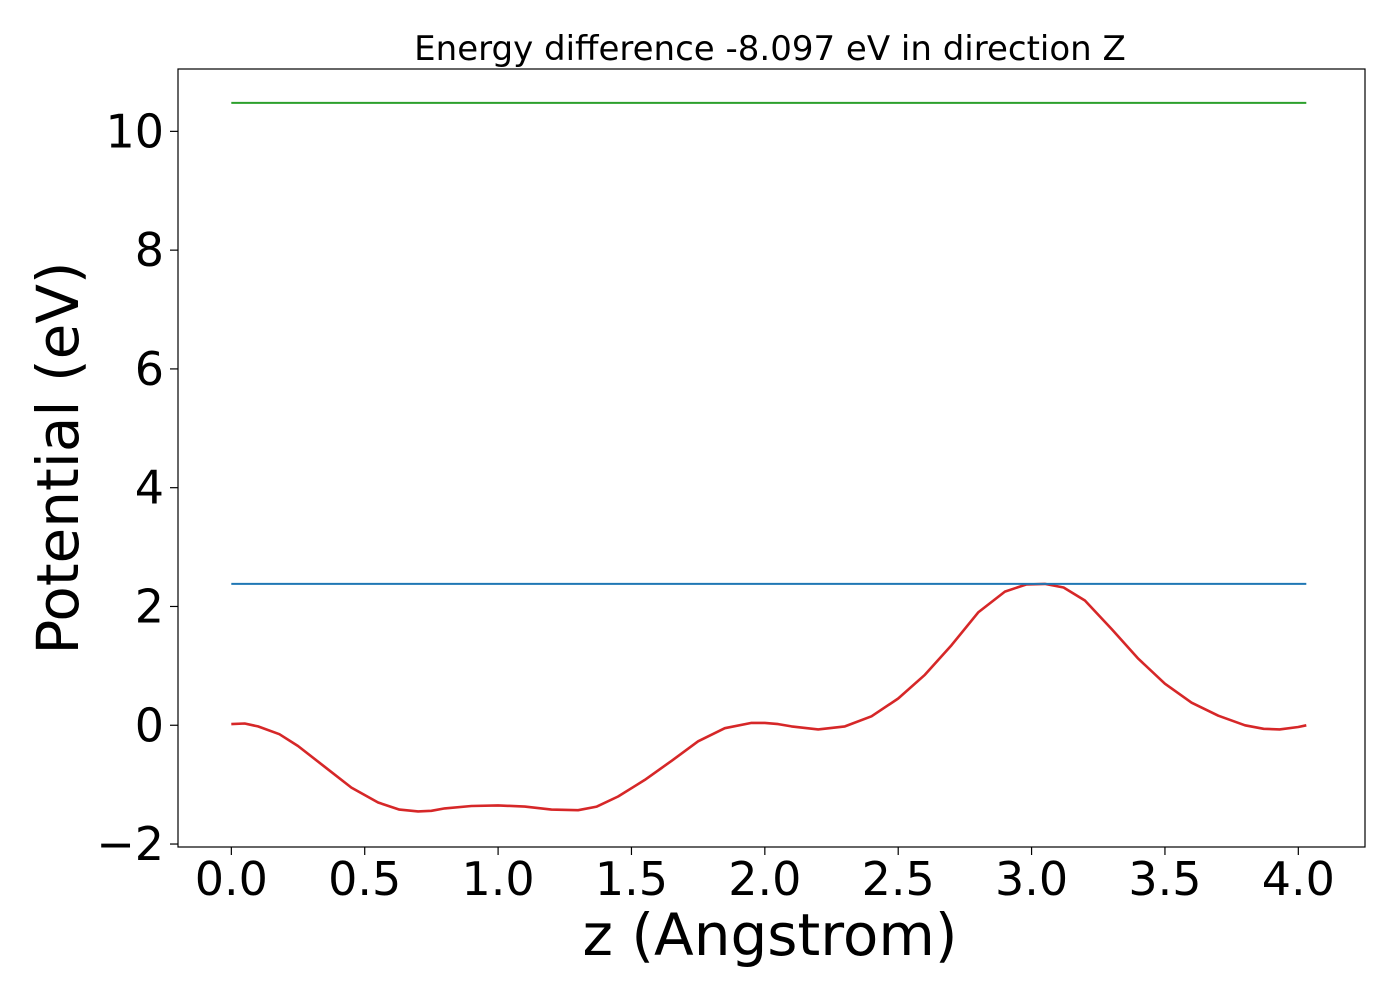 Image resolution: width=1400 pixels, height=1000 pixels. Describe the element at coordinates (149, 369) in the screenshot. I see `y-tick-label: 6` at that location.